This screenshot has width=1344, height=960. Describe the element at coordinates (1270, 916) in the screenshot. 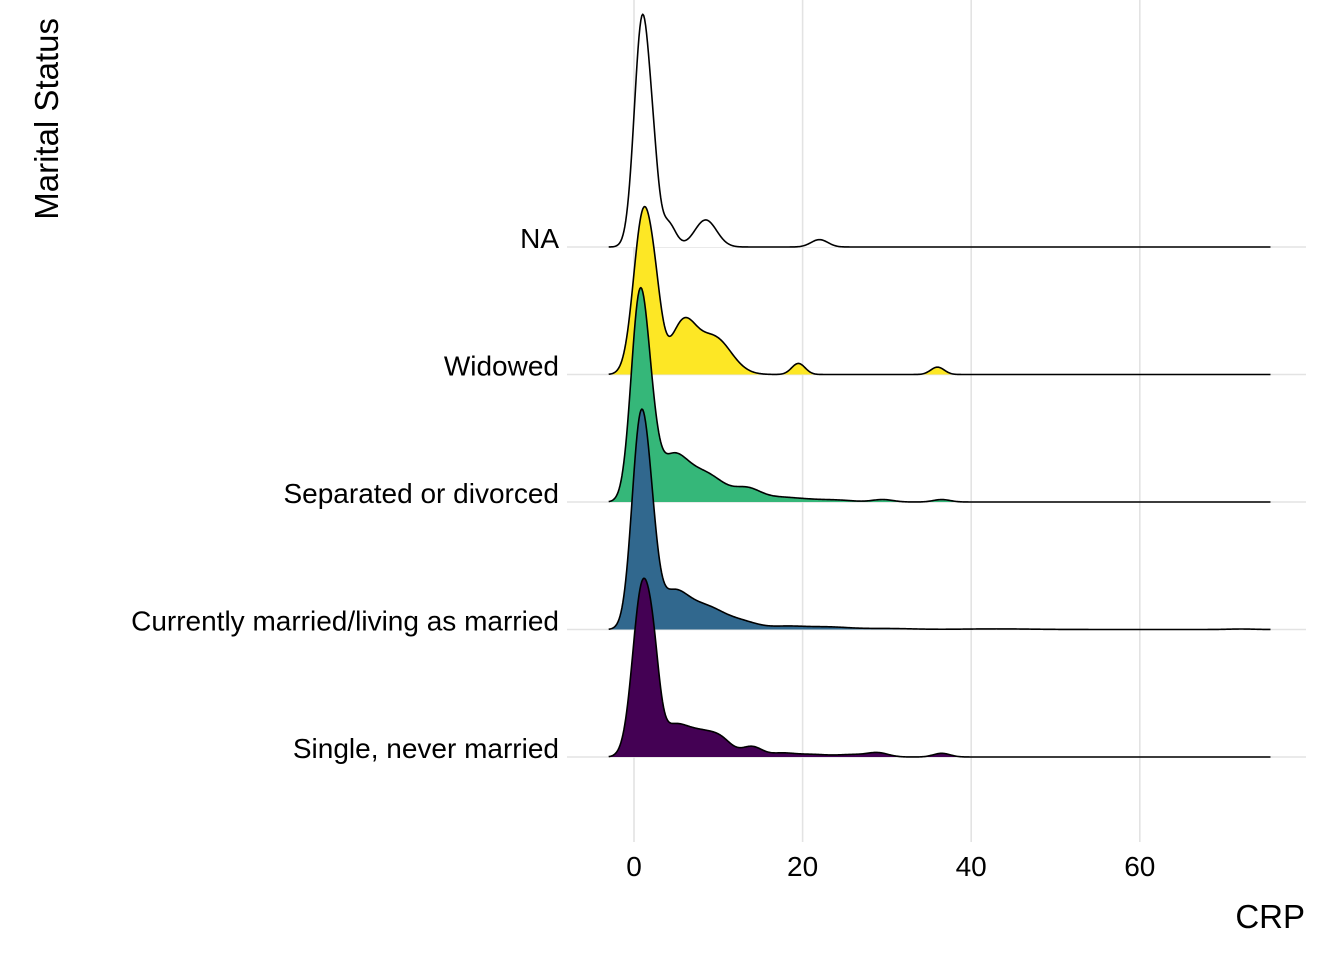

I see `x-axis-title: CRP` at that location.